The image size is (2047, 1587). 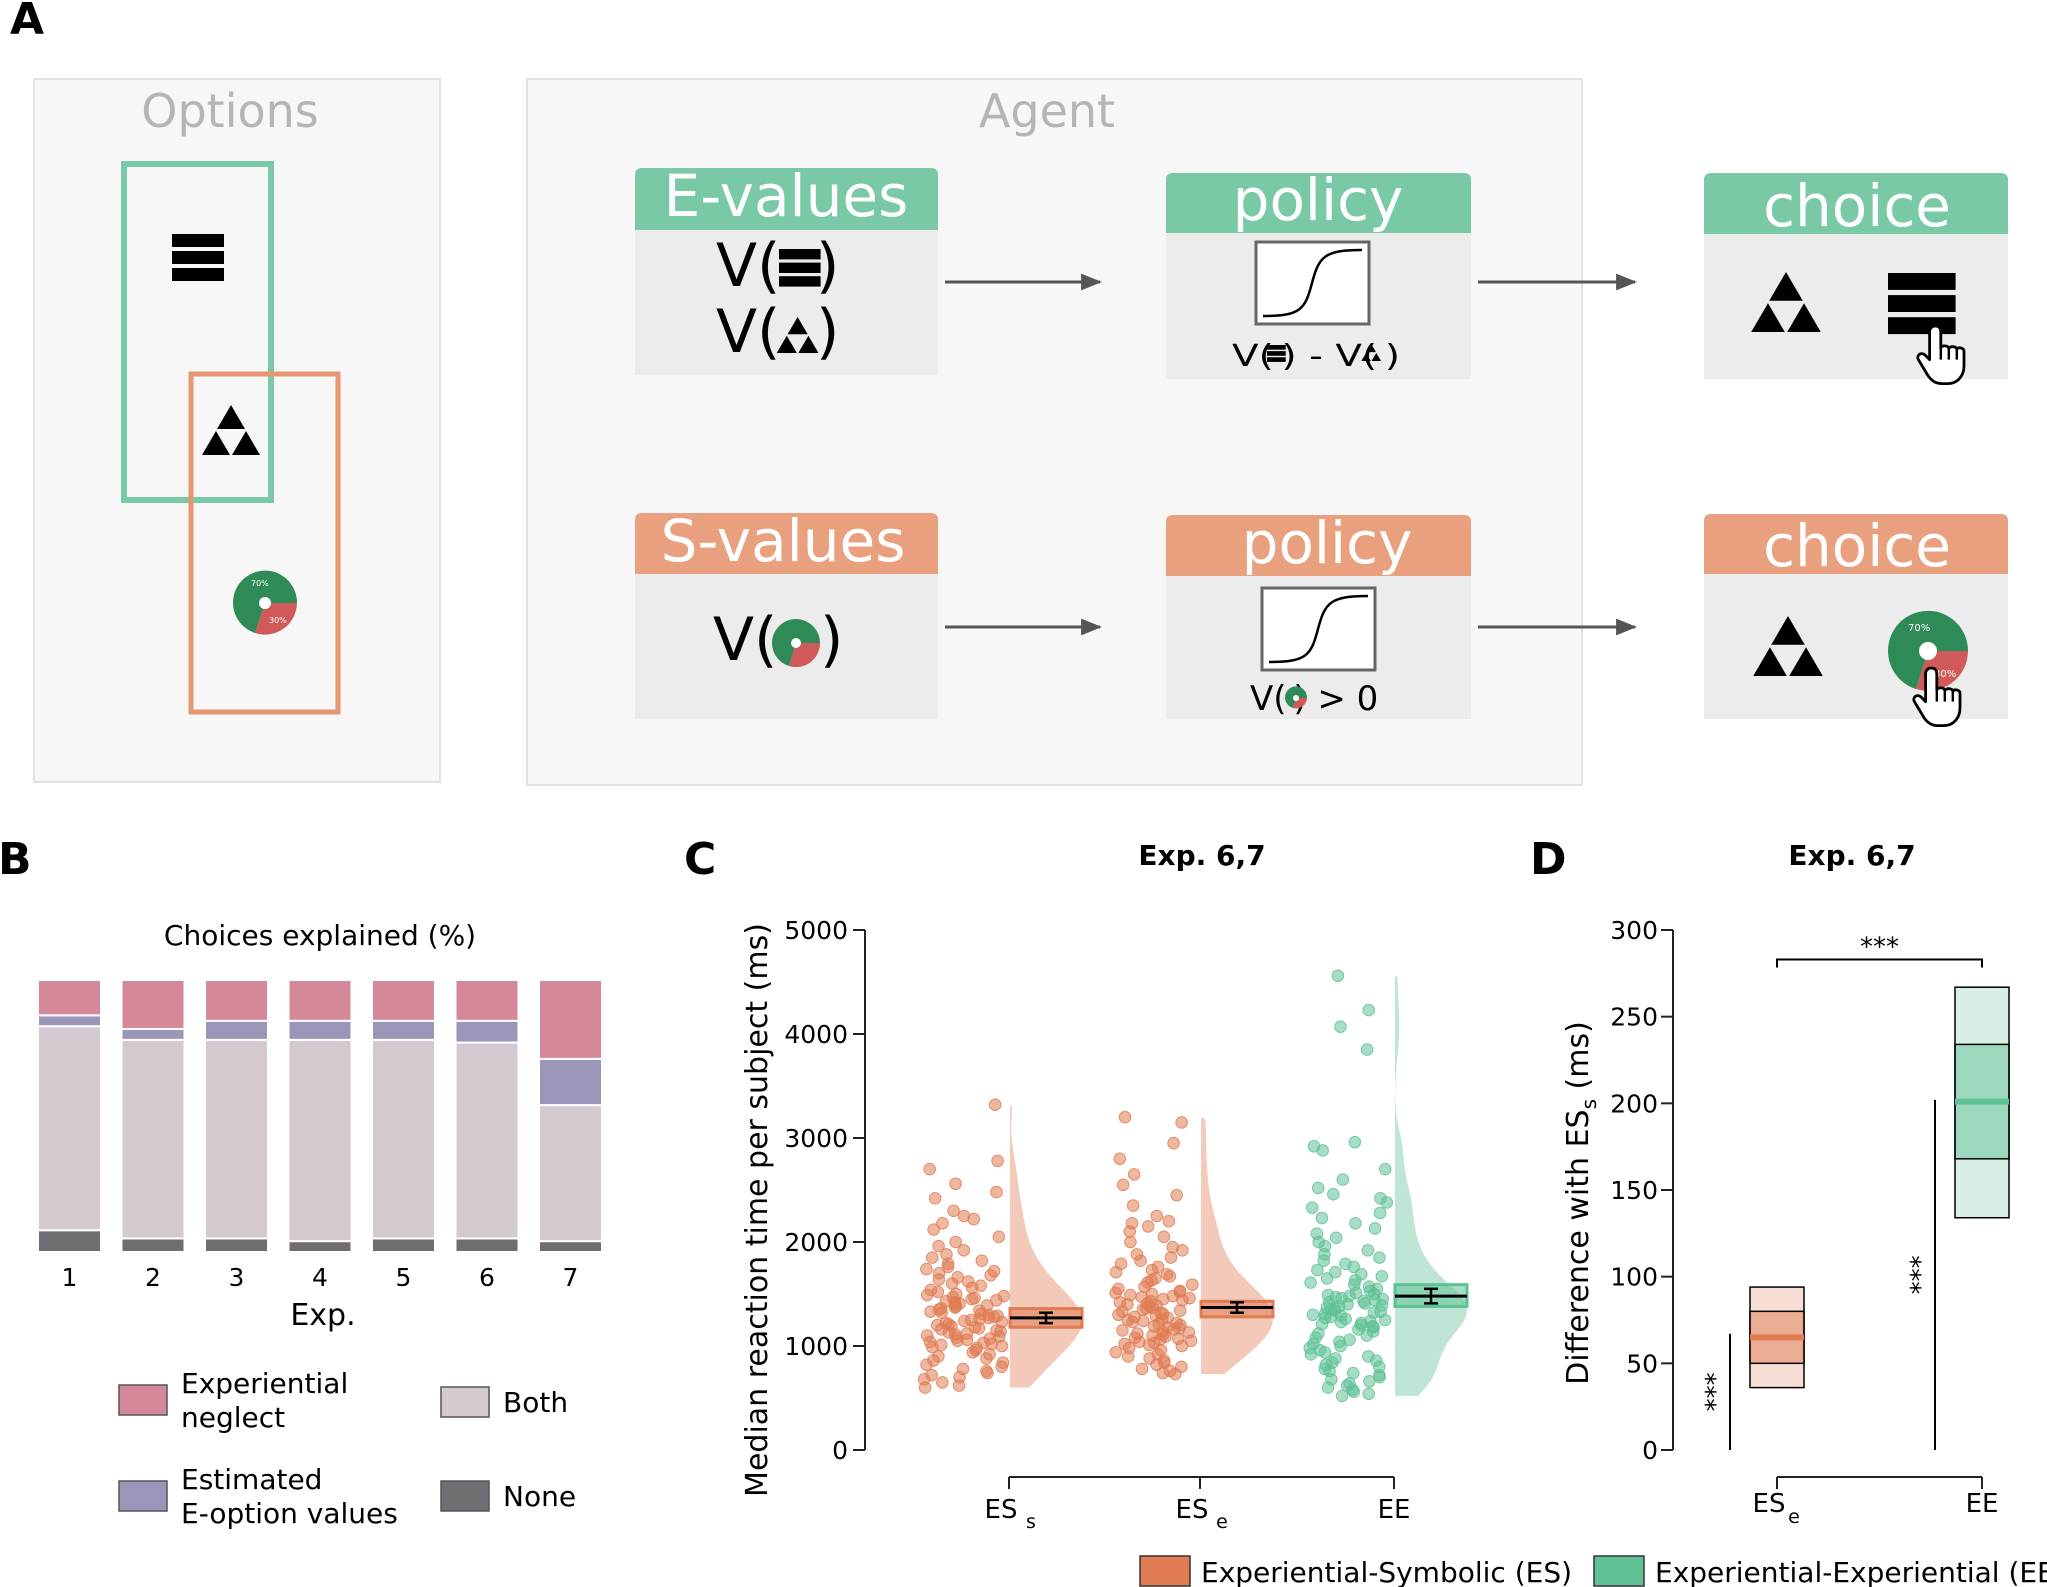 What do you see at coordinates (757, 1210) in the screenshot?
I see `panel-c-ylabel: Median reaction time per subject (ms)` at bounding box center [757, 1210].